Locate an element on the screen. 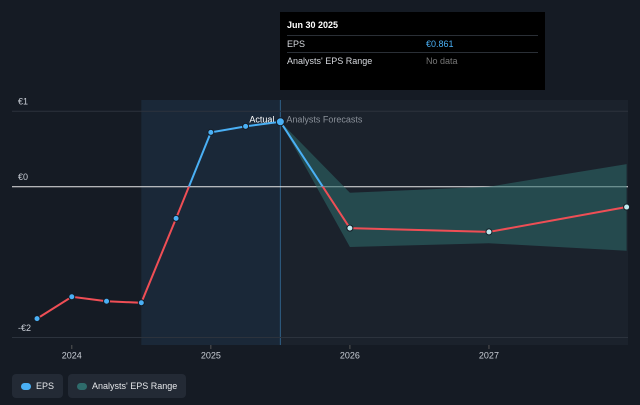  tooltip-row: Analysts' EPS Range No data is located at coordinates (412, 60).